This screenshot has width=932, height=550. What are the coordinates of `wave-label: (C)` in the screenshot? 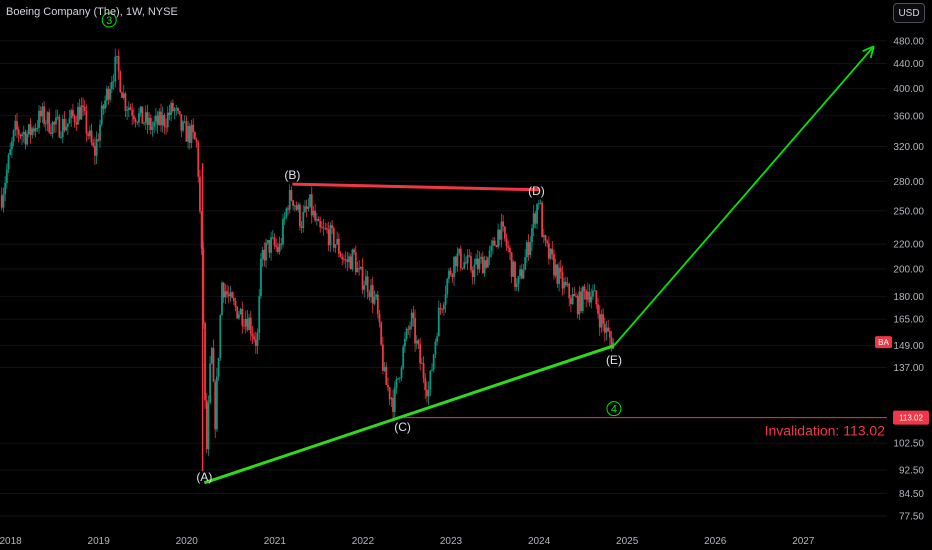 It's located at (402, 427).